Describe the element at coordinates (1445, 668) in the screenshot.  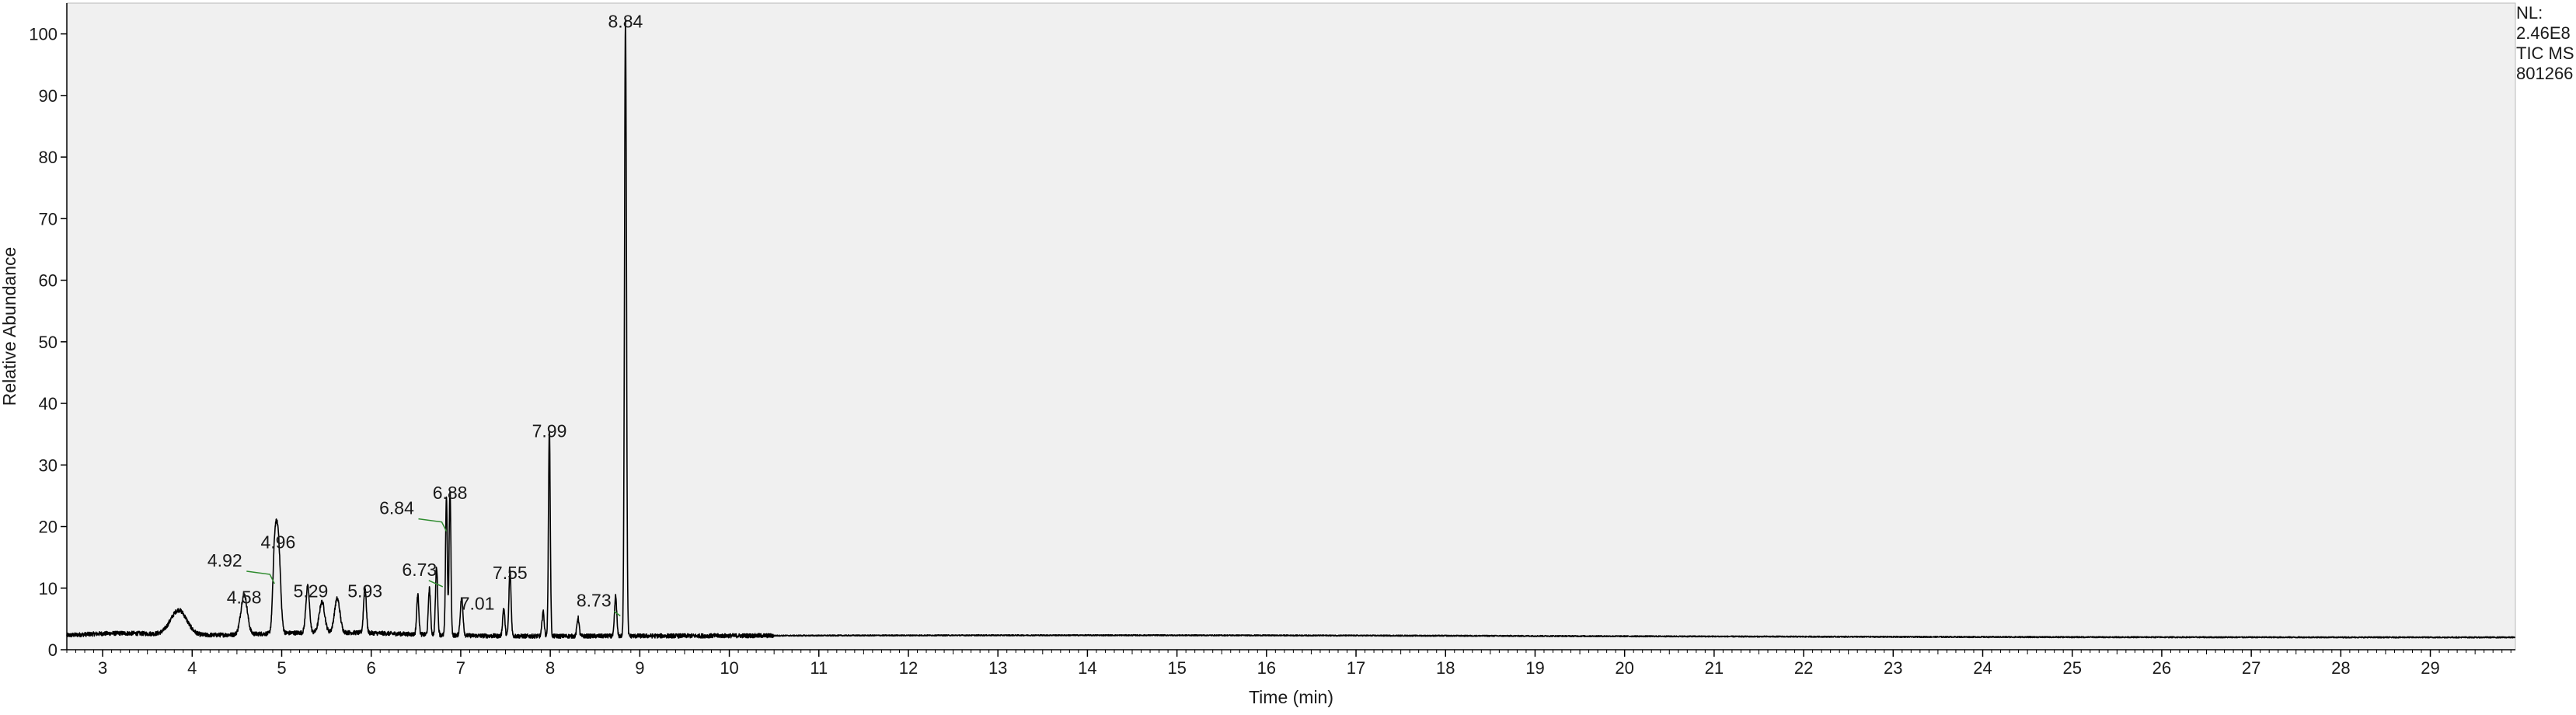
I see `x-tick-label: 18` at that location.